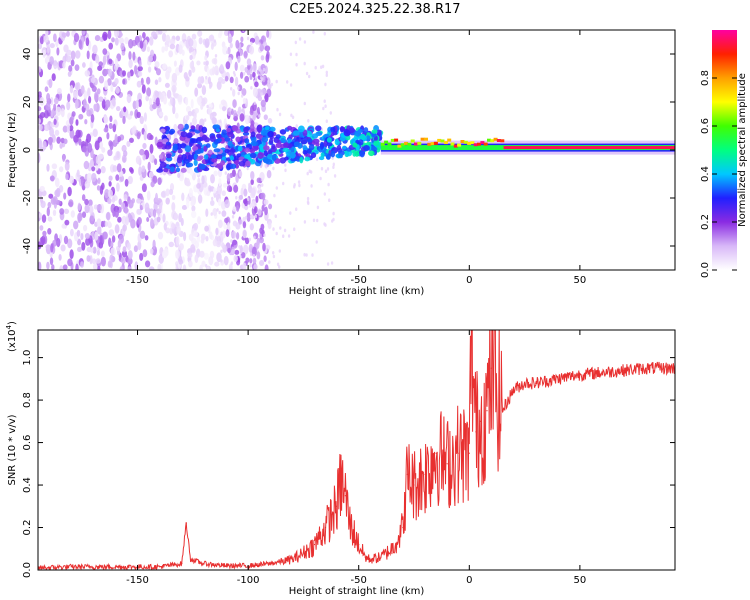  What do you see at coordinates (11, 336) in the screenshot?
I see `line-y-scale-label: (x104)` at bounding box center [11, 336].